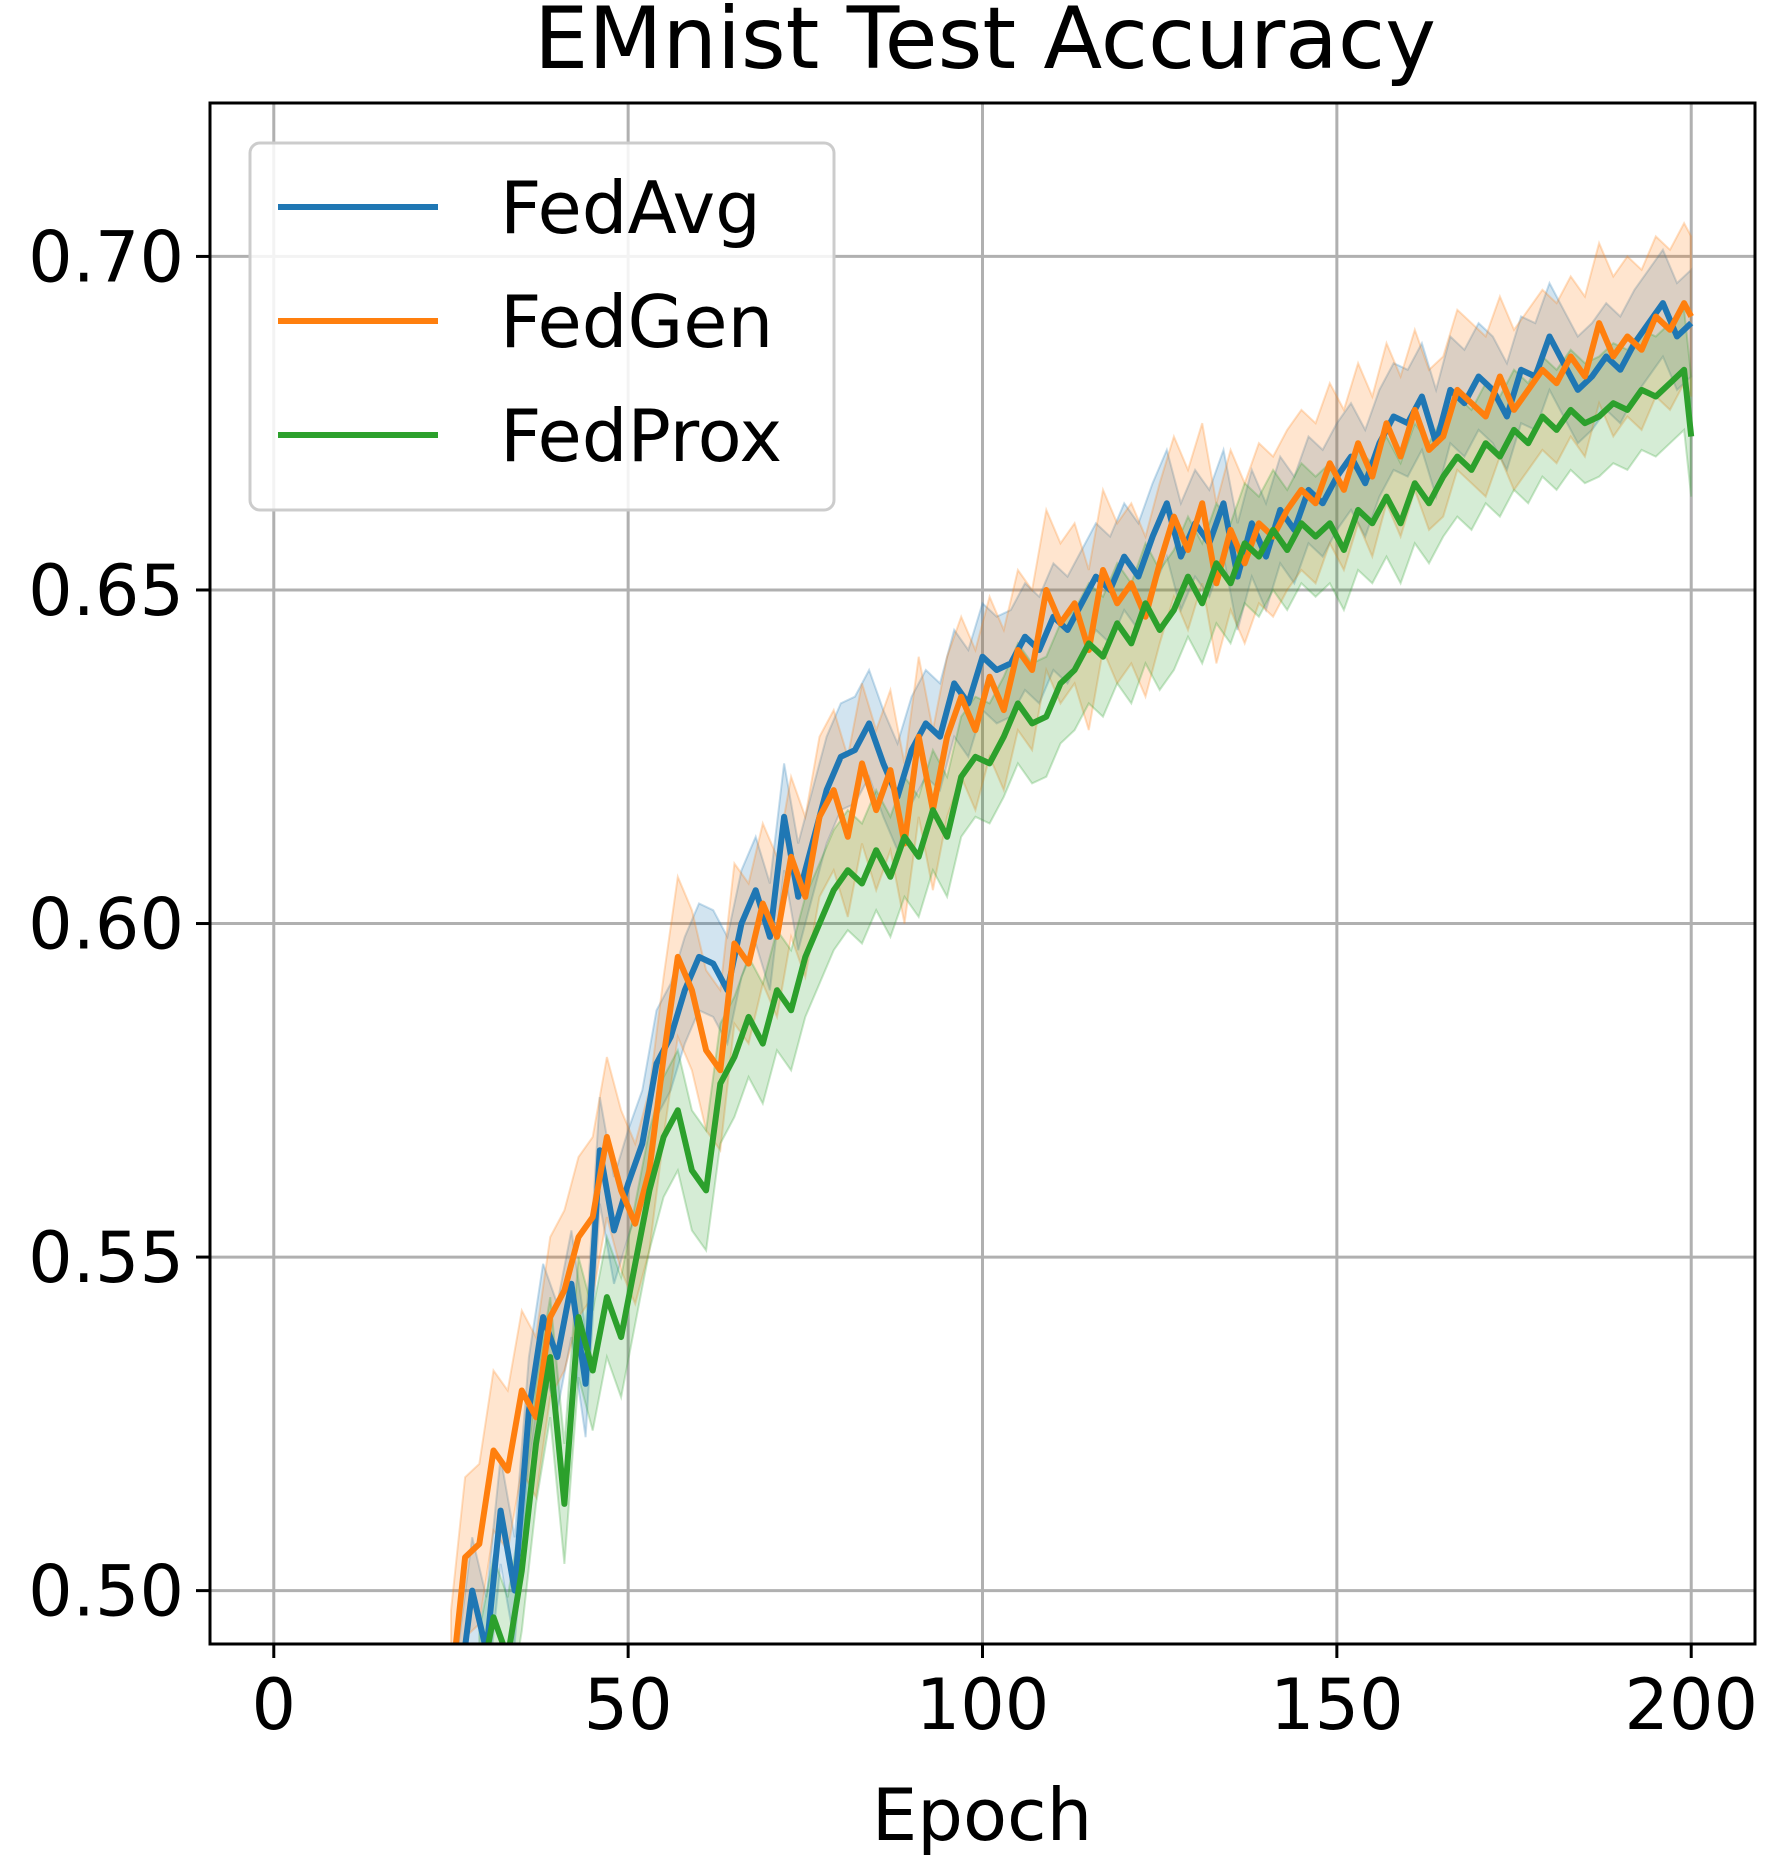  Describe the element at coordinates (641, 436) in the screenshot. I see `legend-label-fedprox: FedProx` at that location.